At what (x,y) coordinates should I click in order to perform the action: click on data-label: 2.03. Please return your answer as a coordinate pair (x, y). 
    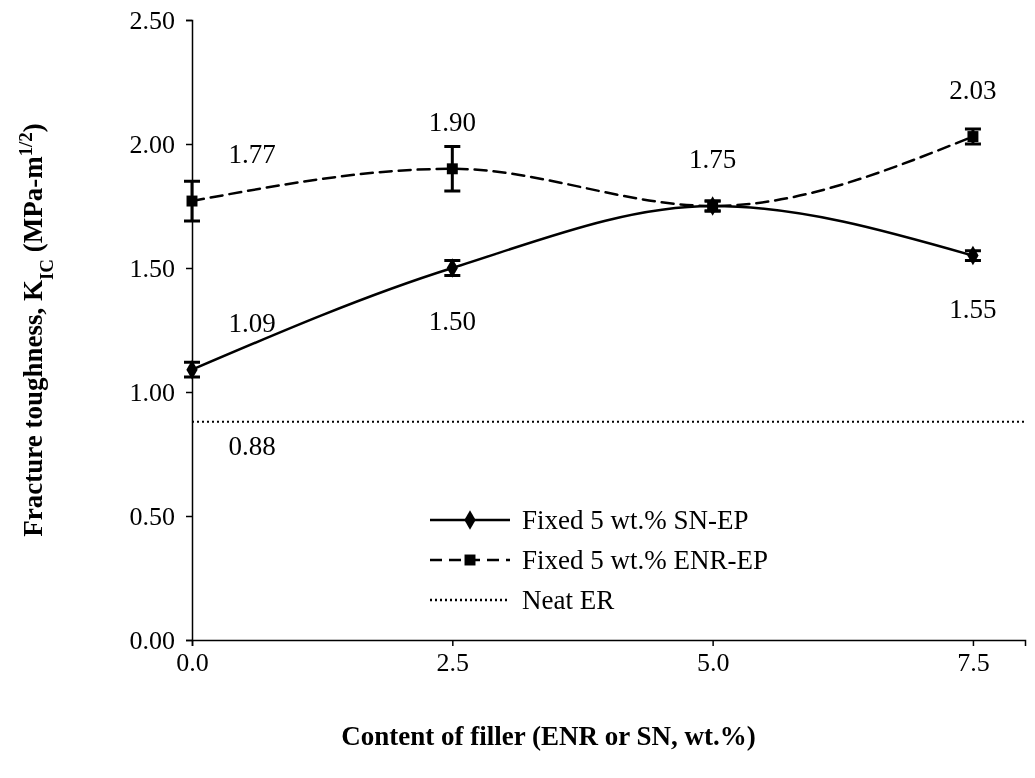
    Looking at the image, I should click on (973, 89).